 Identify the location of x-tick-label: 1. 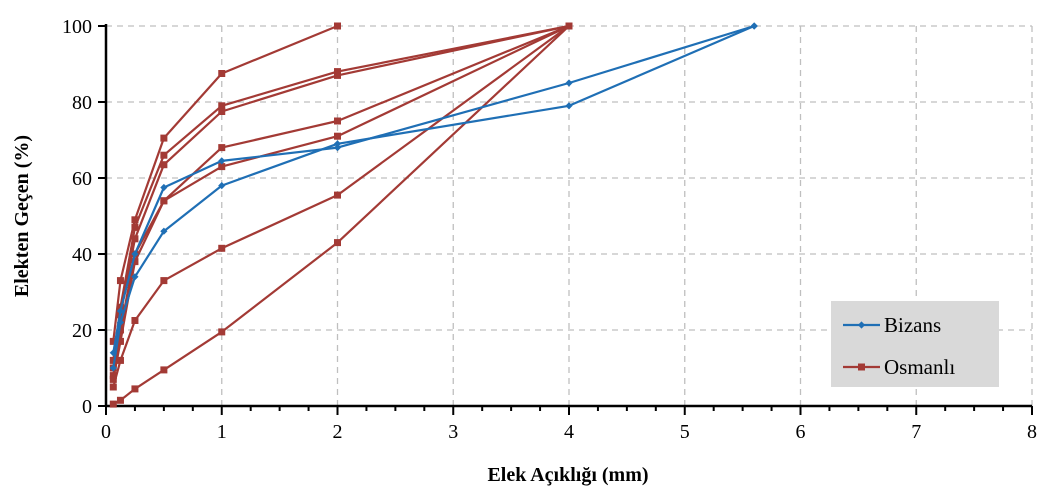
(222, 432).